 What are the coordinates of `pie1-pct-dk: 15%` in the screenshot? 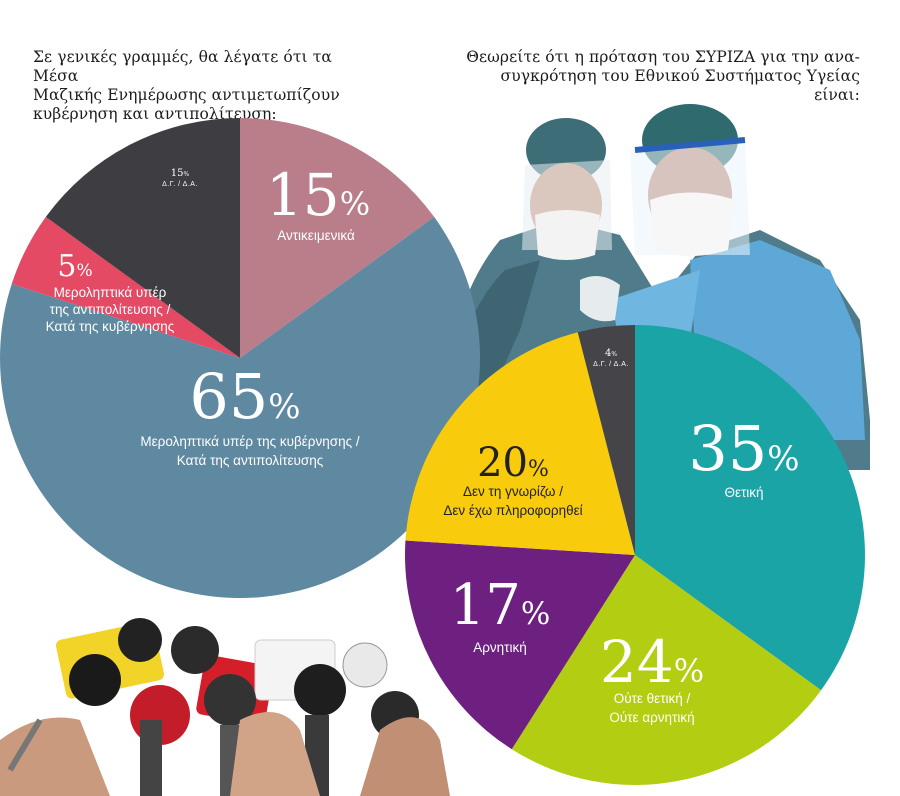 It's located at (180, 173).